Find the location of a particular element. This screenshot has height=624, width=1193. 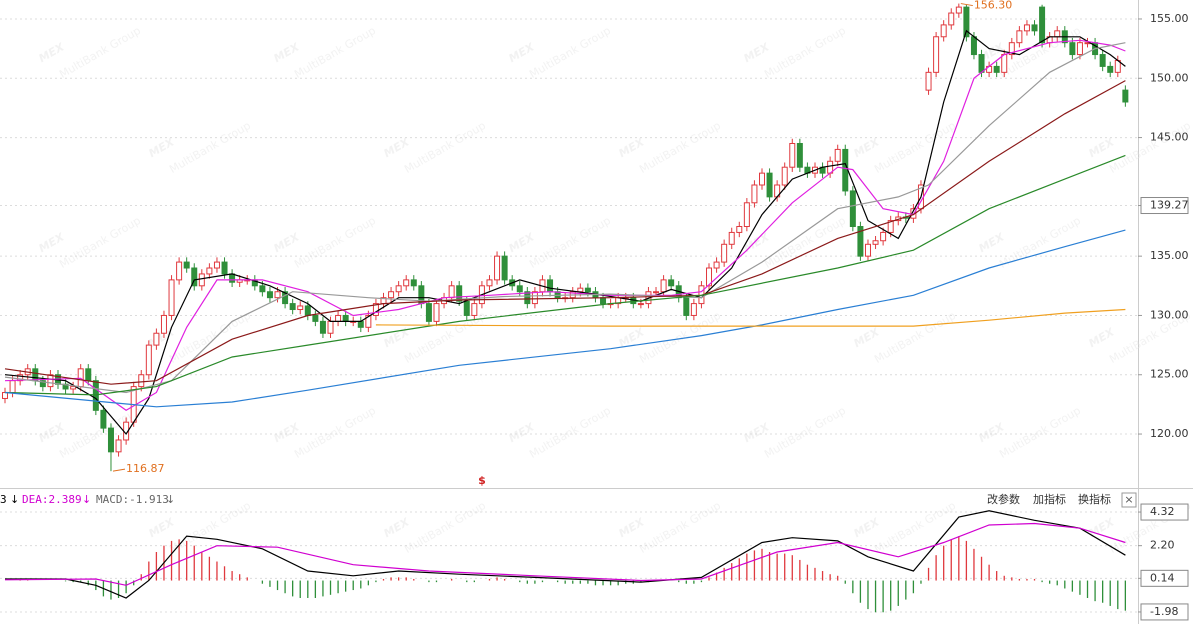

indicator-button: 换指标 is located at coordinates (1094, 499).